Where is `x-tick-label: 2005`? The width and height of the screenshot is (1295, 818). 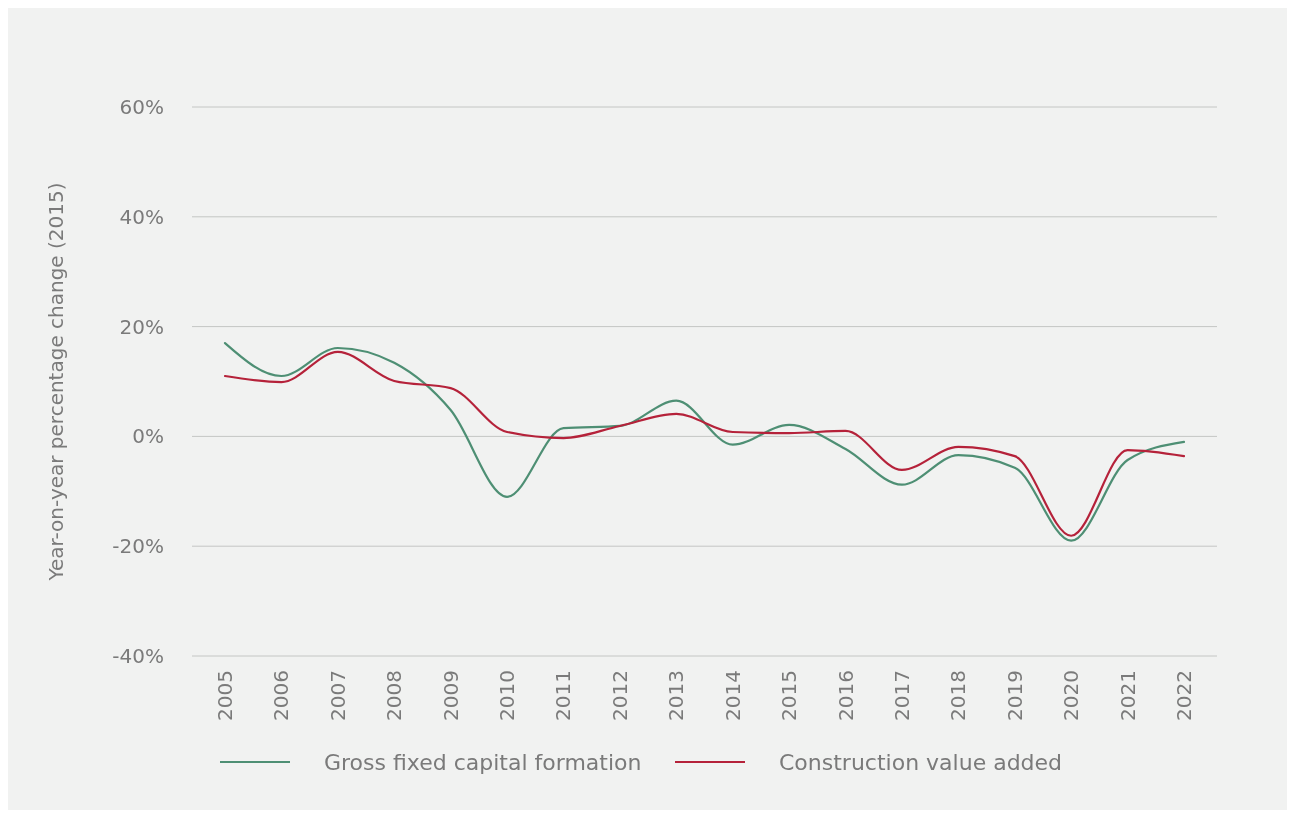 x-tick-label: 2005 is located at coordinates (225, 695).